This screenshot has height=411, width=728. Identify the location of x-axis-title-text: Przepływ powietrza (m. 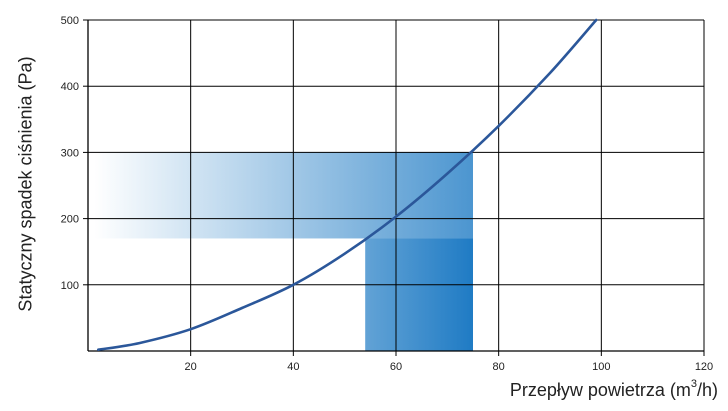
(600, 390).